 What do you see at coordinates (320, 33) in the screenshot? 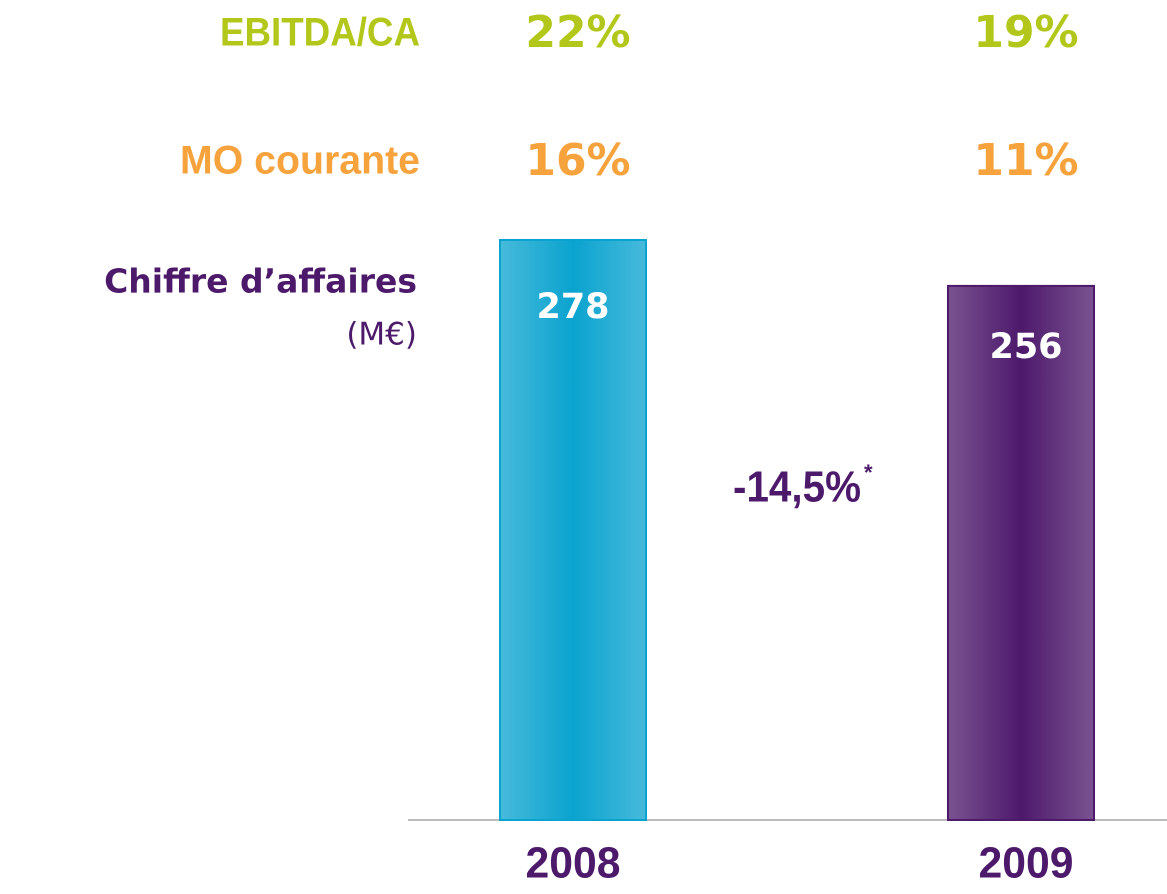
I see `metric-name: EBITDA/CA` at bounding box center [320, 33].